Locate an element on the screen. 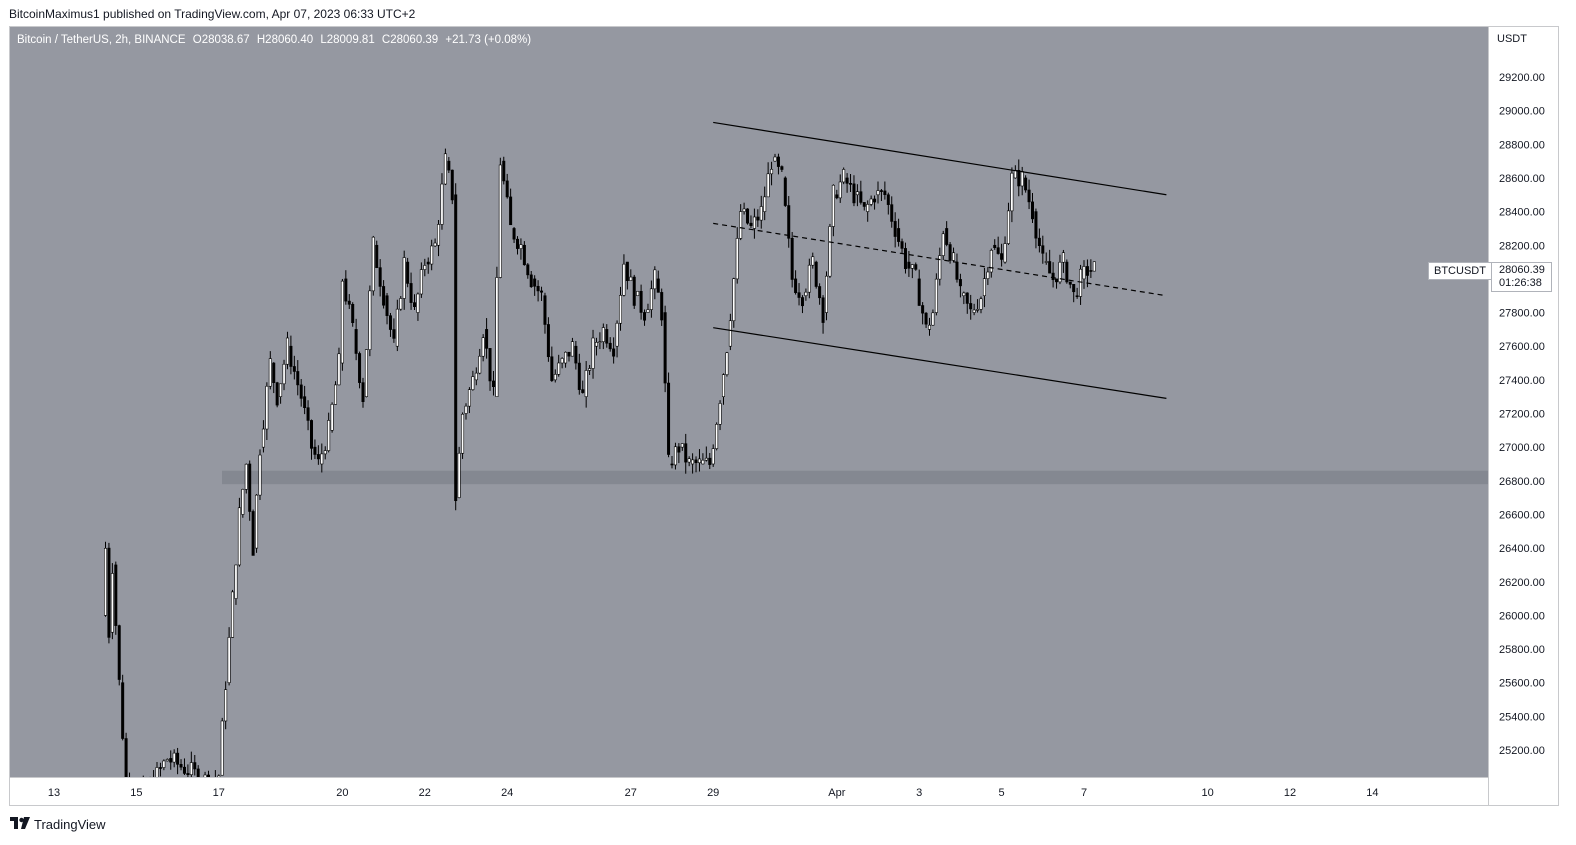 The width and height of the screenshot is (1576, 845). price-tick-label: 25800.00 is located at coordinates (1522, 650).